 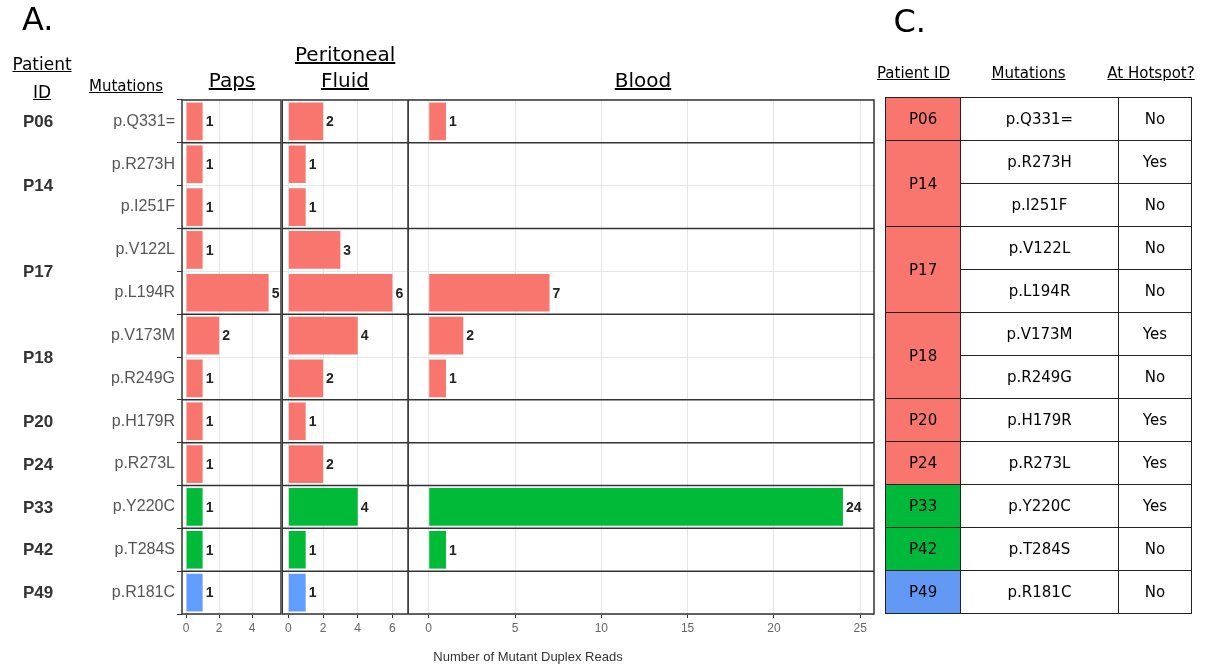 What do you see at coordinates (909, 21) in the screenshot?
I see `text: C.` at bounding box center [909, 21].